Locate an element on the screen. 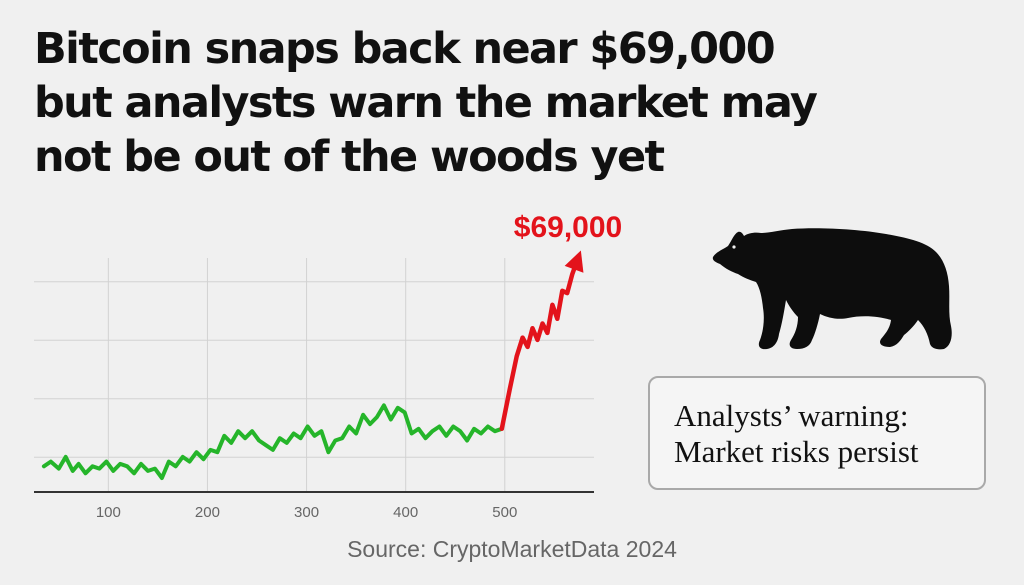 Image resolution: width=1024 pixels, height=585 pixels. surge-arrowhead is located at coordinates (574, 261).